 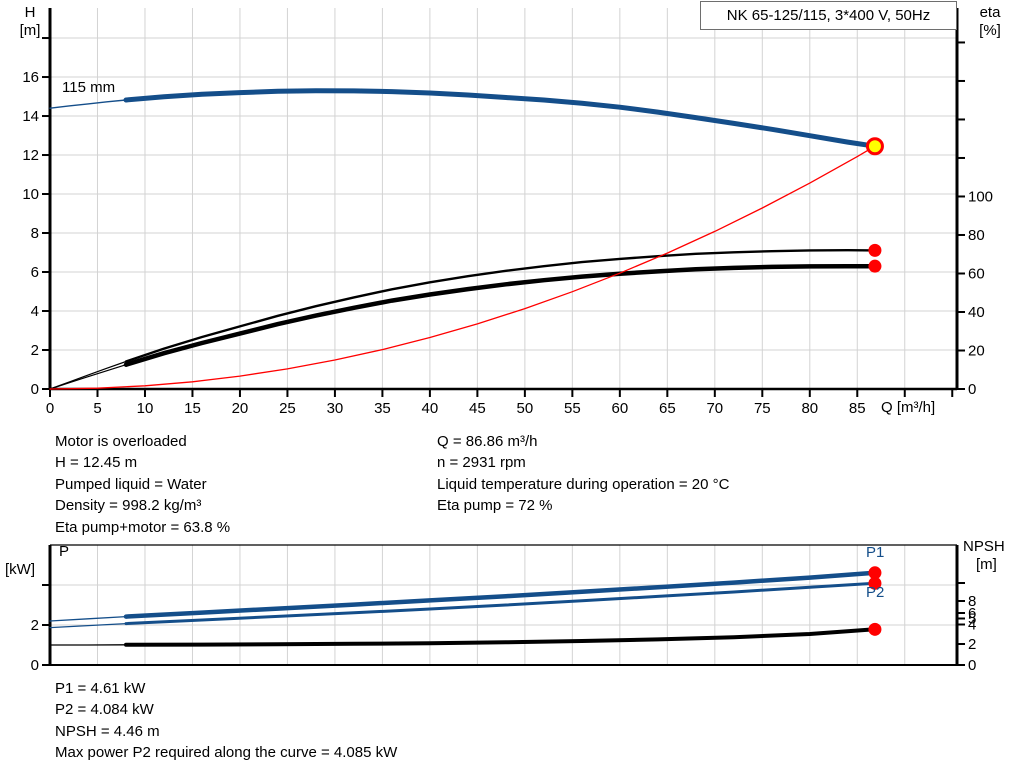 I want to click on x-tick-label: 35, so click(x=382, y=408).